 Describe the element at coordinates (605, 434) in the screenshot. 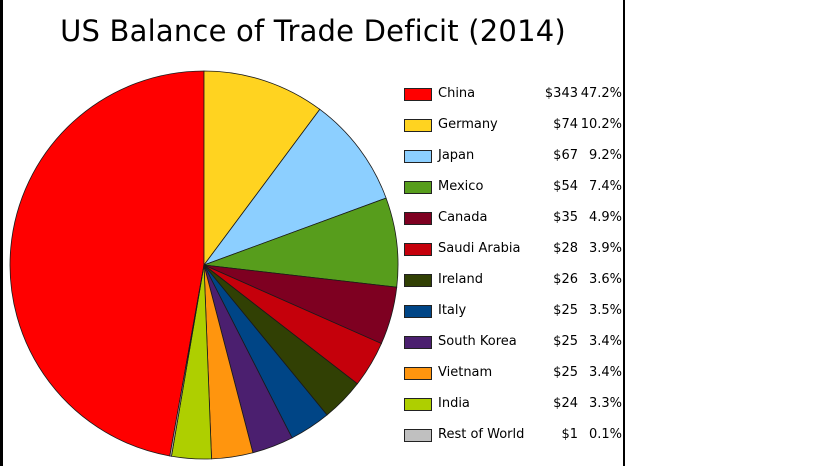

I see `legend-percent: 0.1%` at that location.